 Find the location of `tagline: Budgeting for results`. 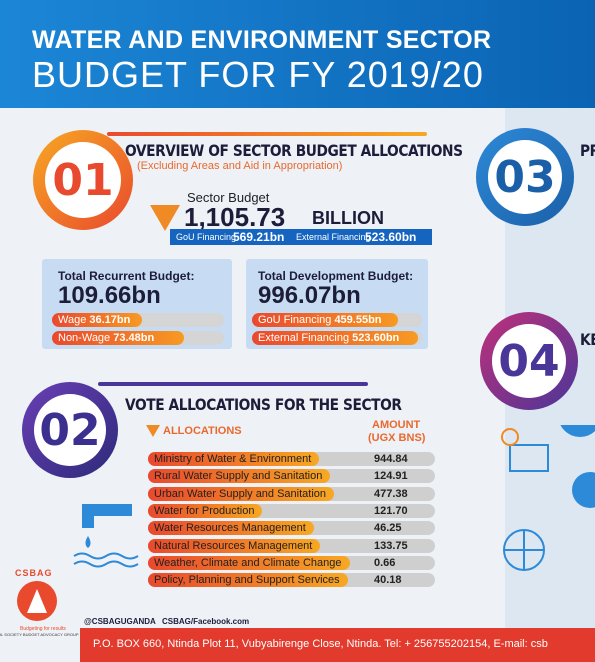

tagline: Budgeting for results is located at coordinates (43, 629).